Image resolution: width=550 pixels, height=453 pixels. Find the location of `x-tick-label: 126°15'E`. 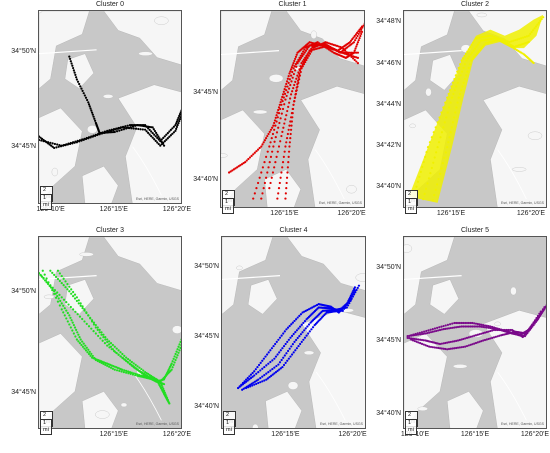

x-tick-label: 126°15'E is located at coordinates (284, 213).